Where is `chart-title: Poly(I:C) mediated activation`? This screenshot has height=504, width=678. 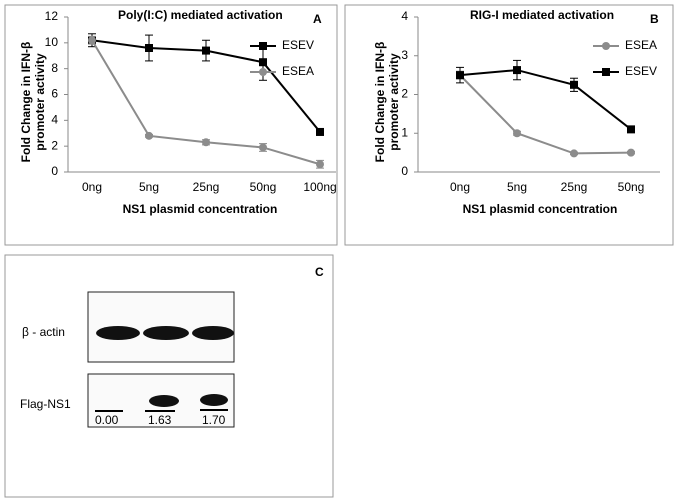
chart-title: Poly(I:C) mediated activation is located at coordinates (200, 15).